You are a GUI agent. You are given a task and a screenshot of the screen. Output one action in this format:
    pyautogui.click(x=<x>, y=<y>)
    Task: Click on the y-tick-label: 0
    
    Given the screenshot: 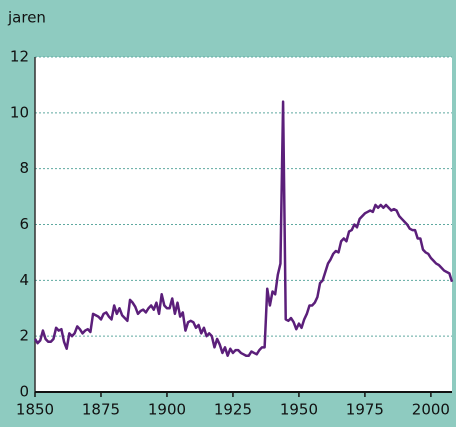 What is the action you would take?
    pyautogui.click(x=24, y=392)
    